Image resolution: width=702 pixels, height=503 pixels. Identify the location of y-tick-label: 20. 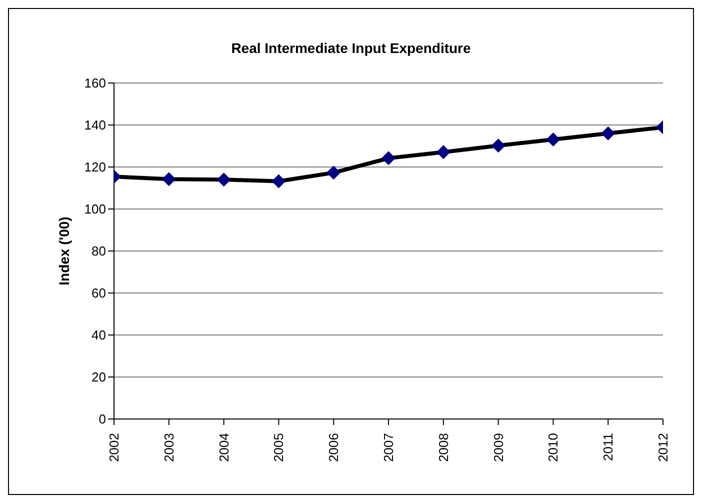
(99, 377).